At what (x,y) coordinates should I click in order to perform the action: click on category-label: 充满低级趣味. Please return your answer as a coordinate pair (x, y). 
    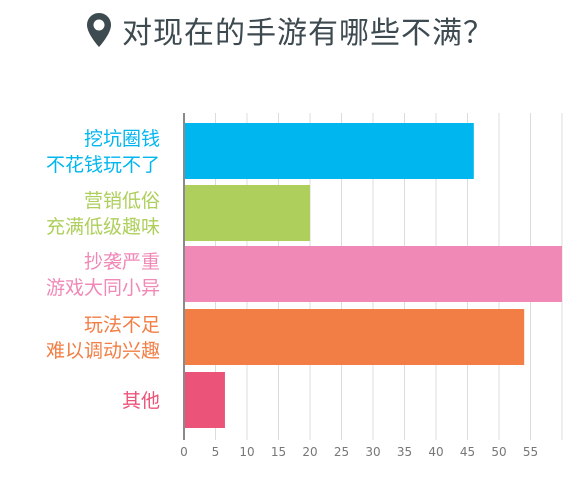
    Looking at the image, I should click on (103, 227).